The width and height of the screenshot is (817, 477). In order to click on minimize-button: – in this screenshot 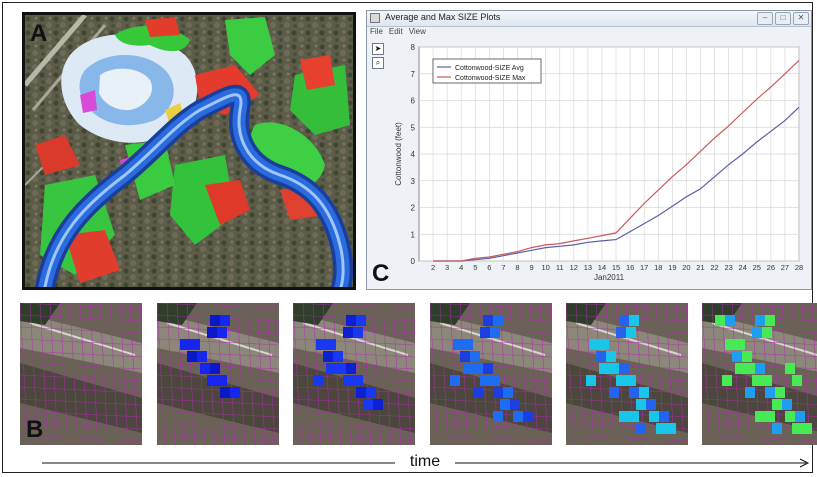, I will do `click(765, 18)`.